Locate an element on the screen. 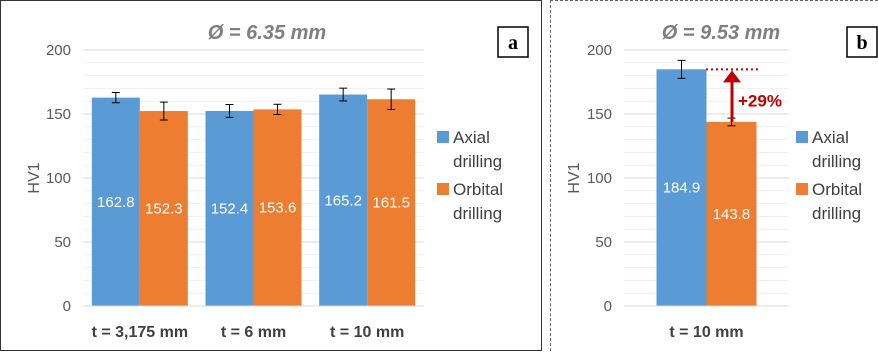 This screenshot has height=352, width=878. panel-label: b is located at coordinates (861, 43).